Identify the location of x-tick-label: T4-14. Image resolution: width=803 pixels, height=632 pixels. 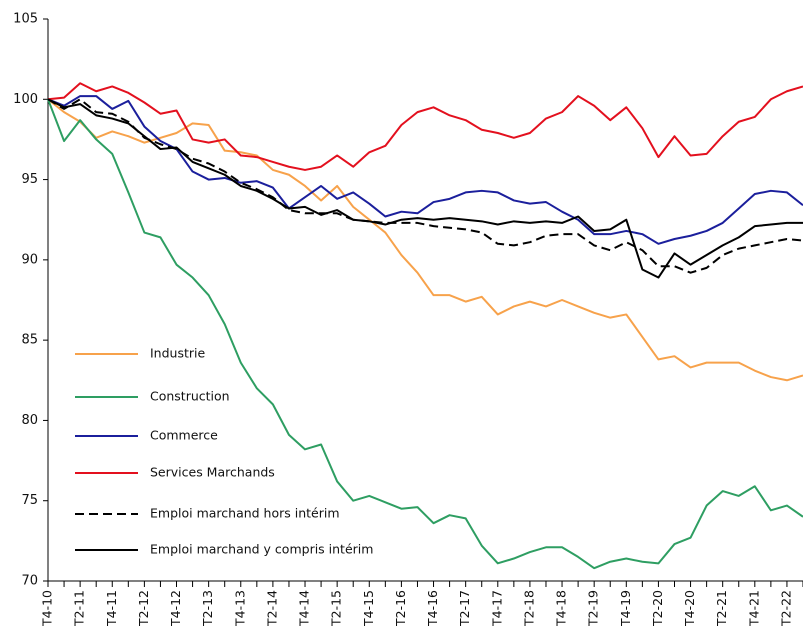
(304, 608).